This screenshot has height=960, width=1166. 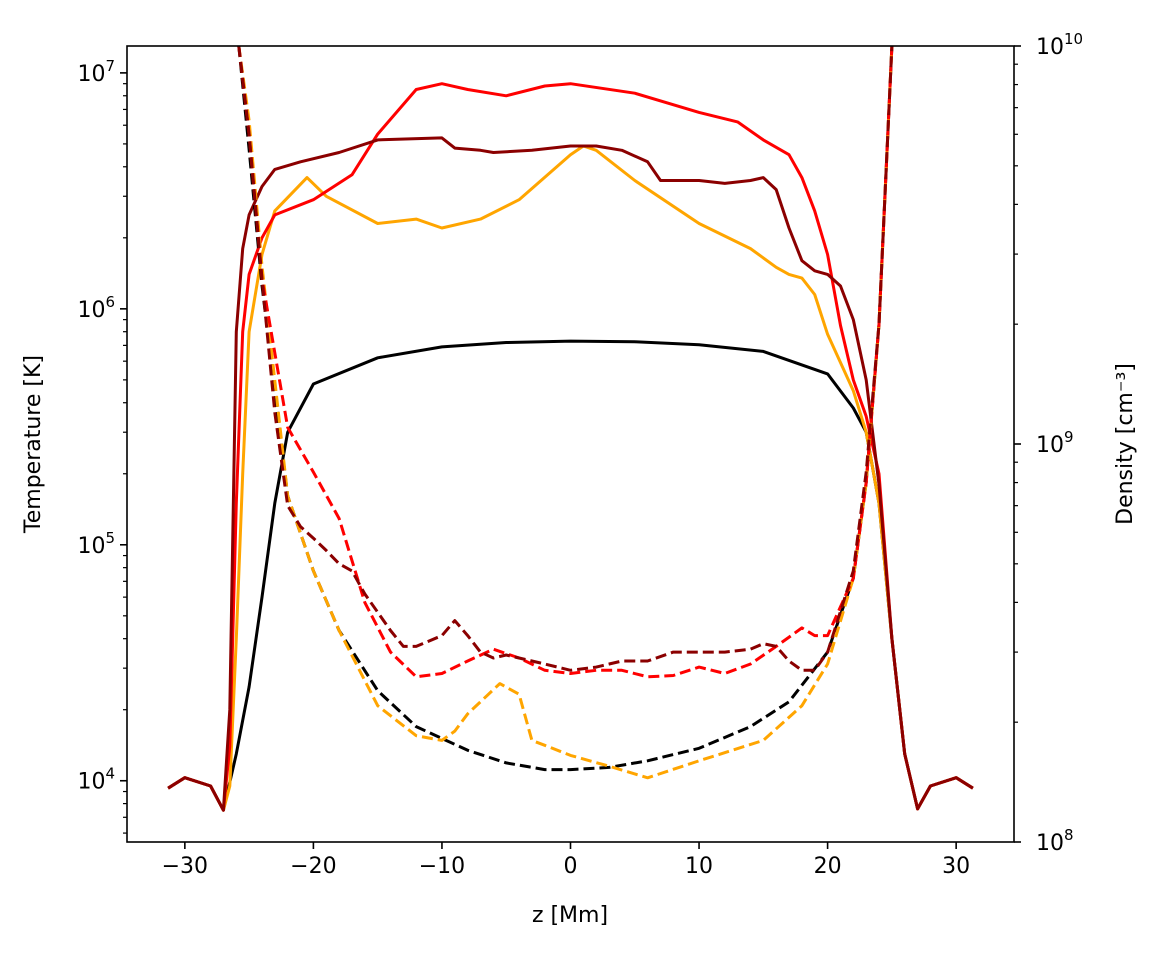 What do you see at coordinates (96, 780) in the screenshot?
I see `y-left-tick-label: 10⁴` at bounding box center [96, 780].